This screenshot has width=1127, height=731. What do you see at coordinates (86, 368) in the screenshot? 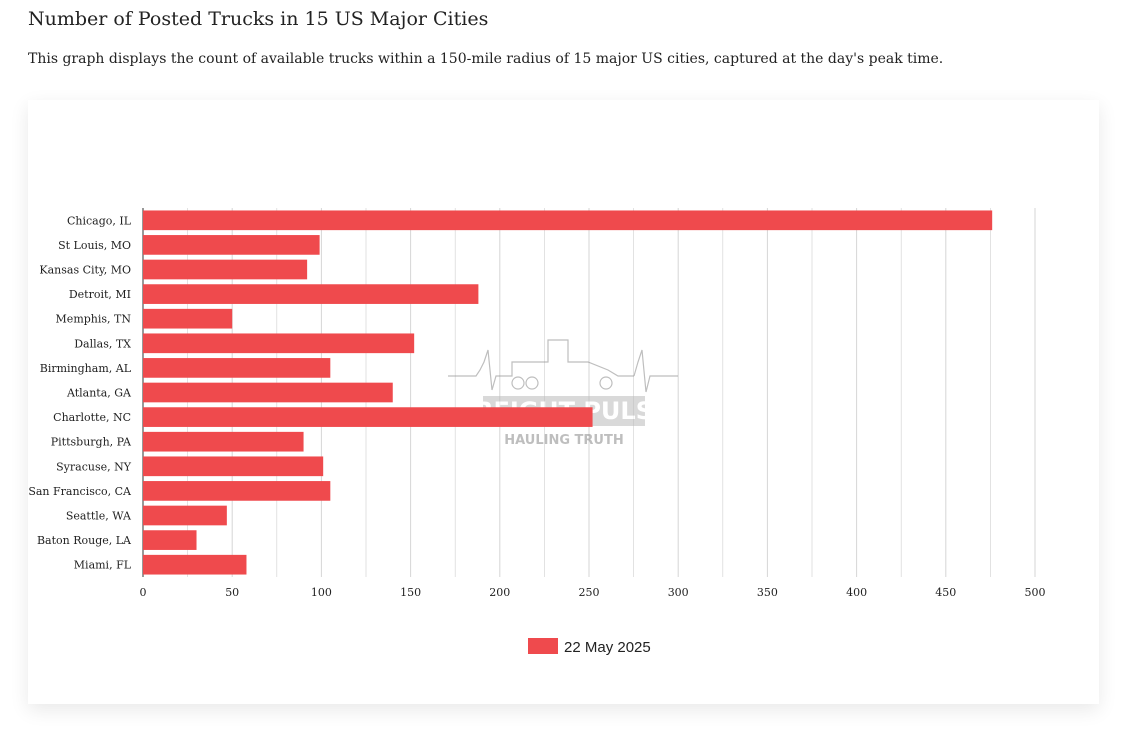
I see `category-label: Birmingham, AL` at bounding box center [86, 368].